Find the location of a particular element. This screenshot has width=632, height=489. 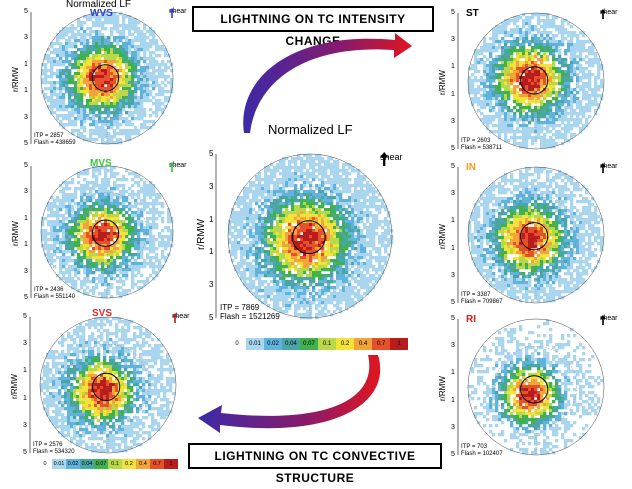

flash-count: Flash = 534320 is located at coordinates (54, 452).